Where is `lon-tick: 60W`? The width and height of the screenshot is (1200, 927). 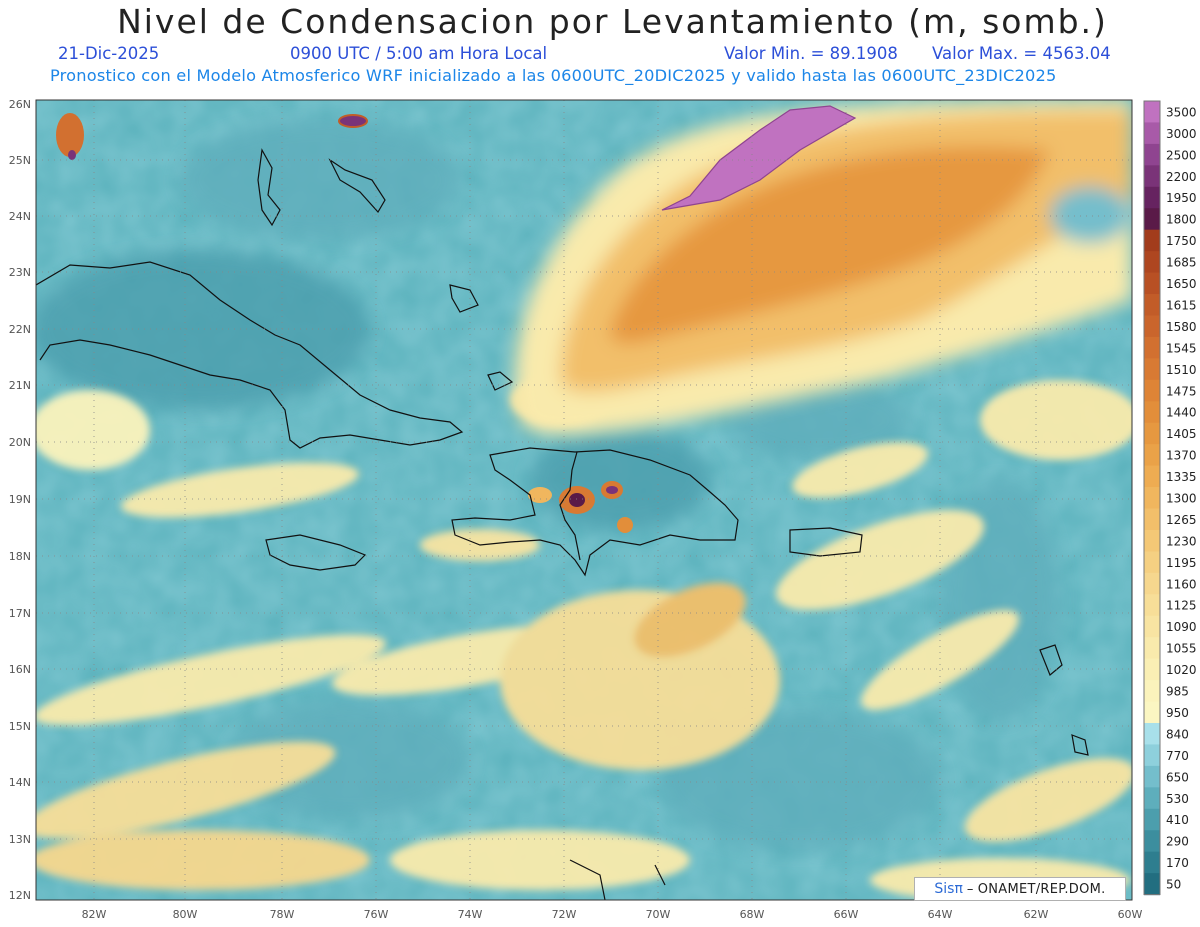 lon-tick: 60W is located at coordinates (1130, 914).